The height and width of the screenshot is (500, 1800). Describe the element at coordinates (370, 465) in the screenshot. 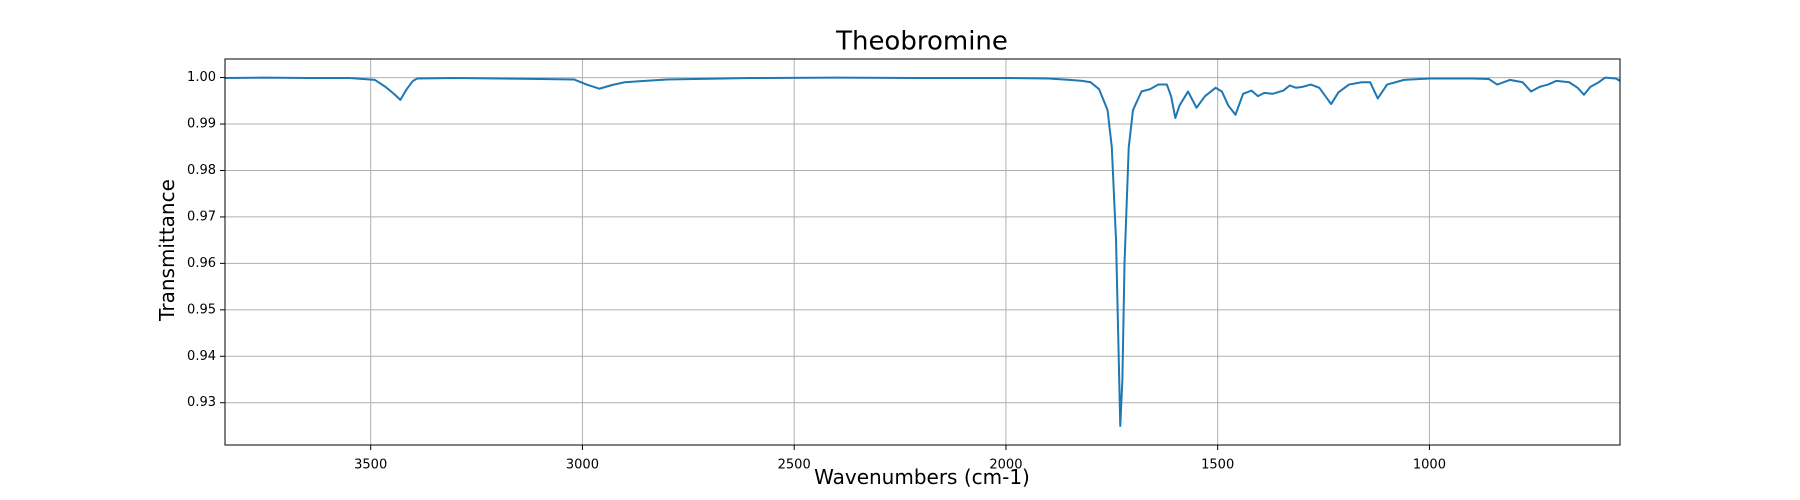

I see `x-tick-label: 3500` at that location.